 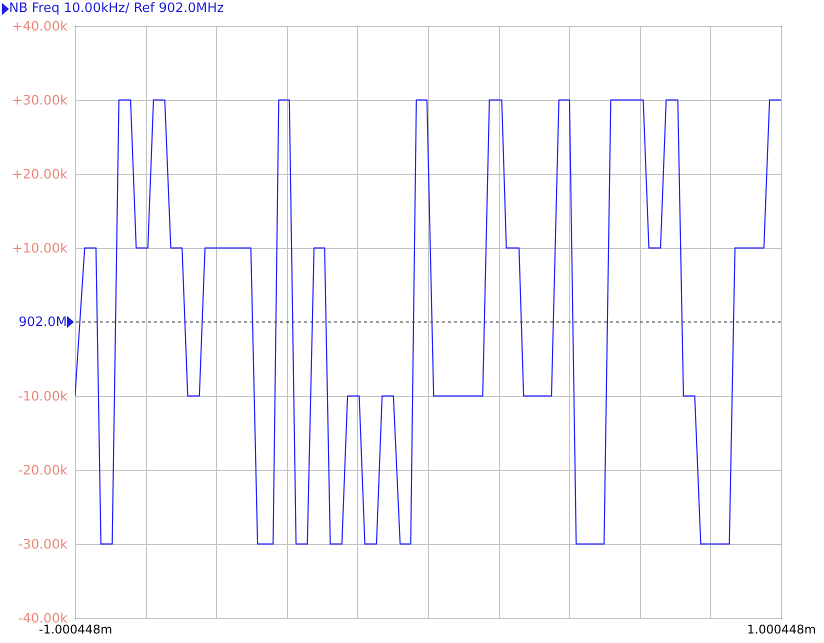 I want to click on y-tick-label: +20.00k, so click(x=40, y=175).